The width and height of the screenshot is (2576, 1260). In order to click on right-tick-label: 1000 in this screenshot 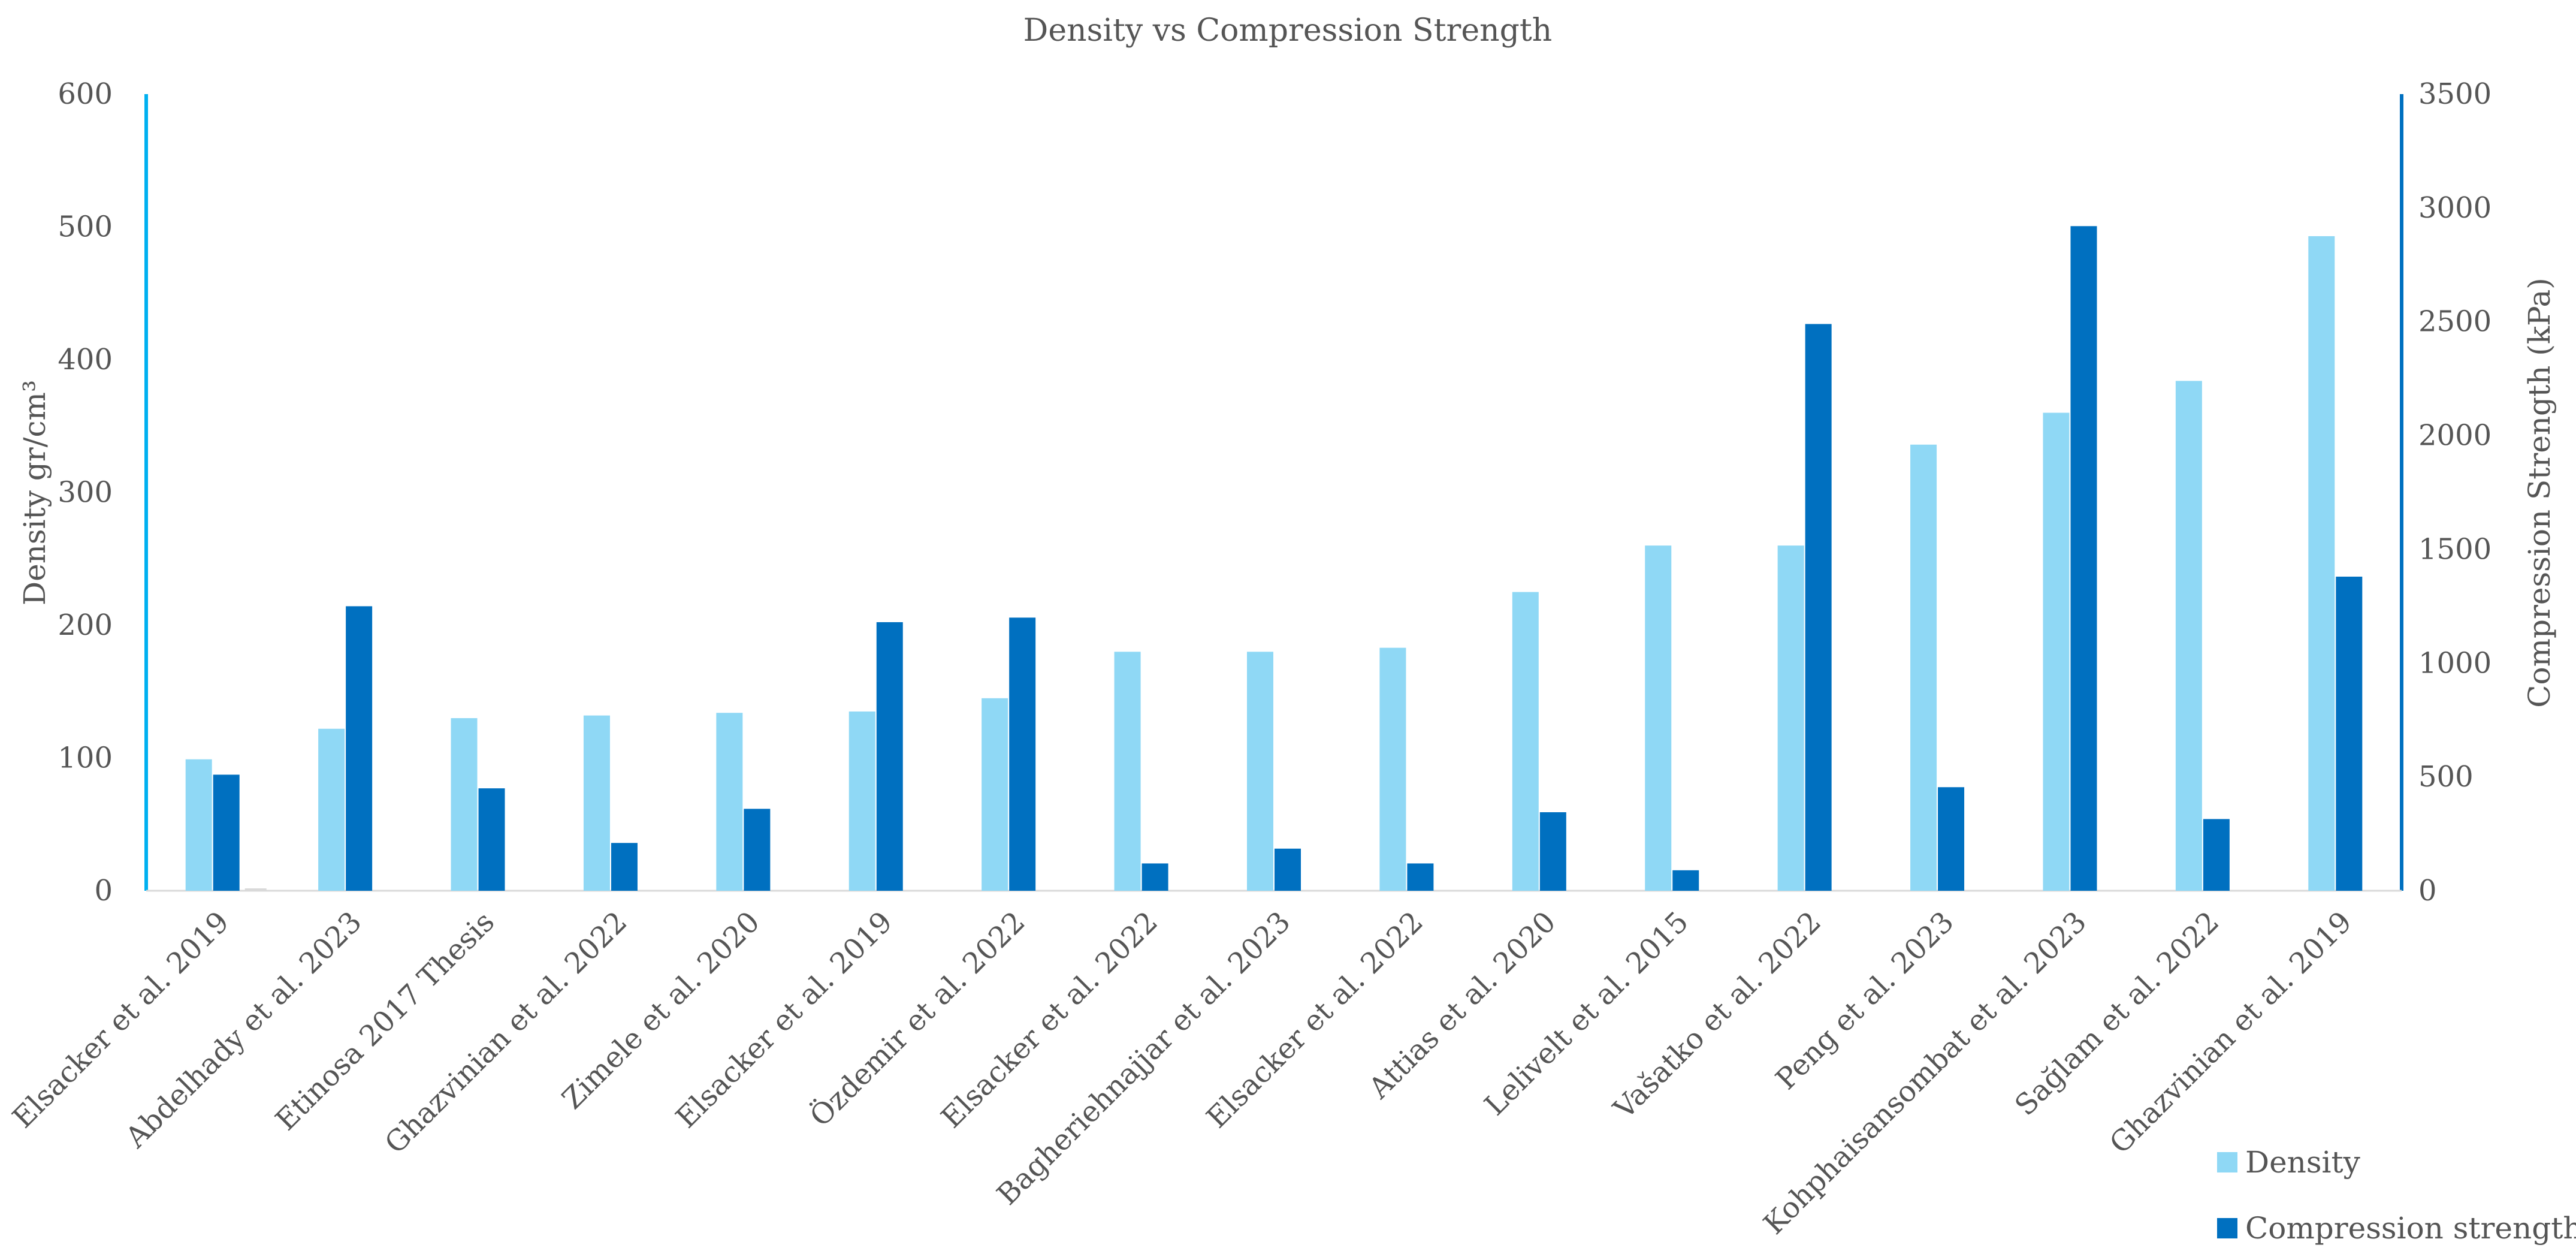, I will do `click(2455, 663)`.